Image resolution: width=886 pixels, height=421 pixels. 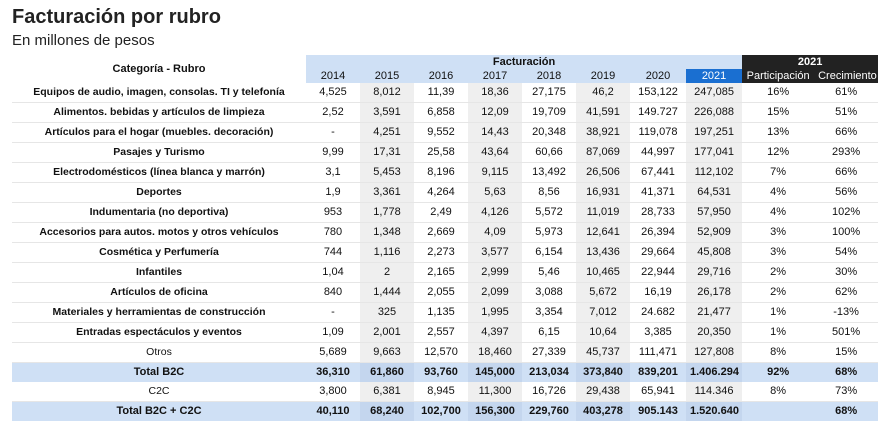 I want to click on value-cell: 27,175, so click(x=549, y=93).